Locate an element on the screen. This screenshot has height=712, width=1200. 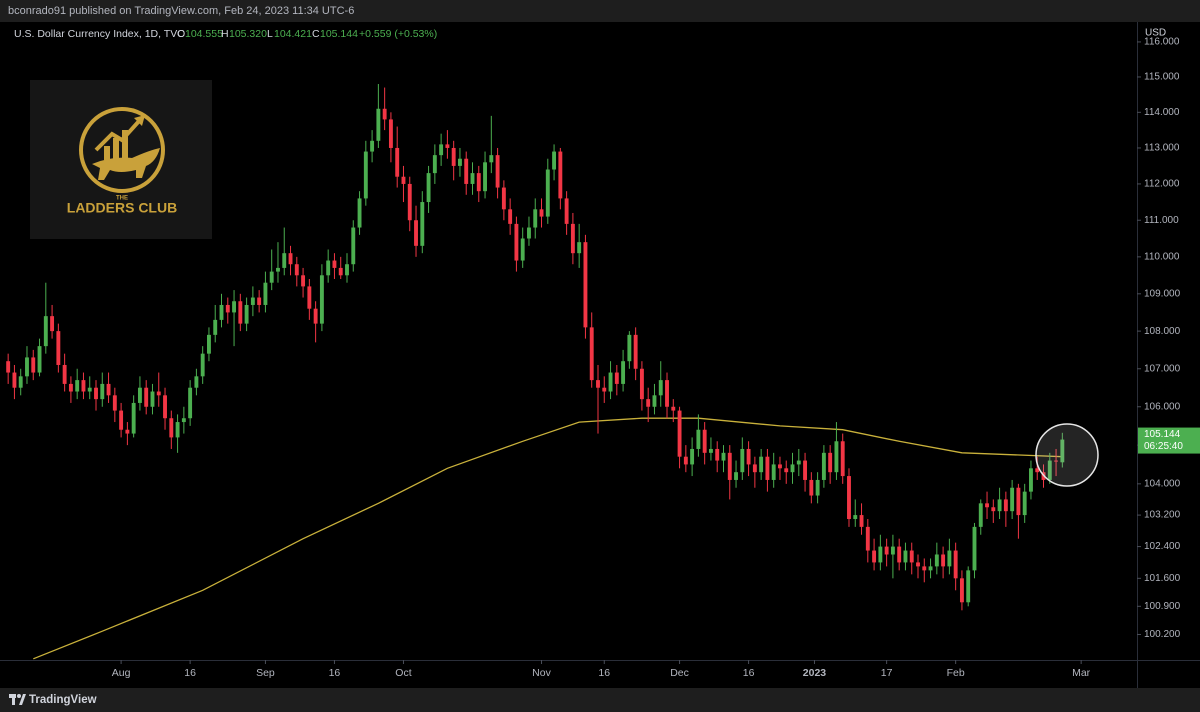
publisher-bar is located at coordinates (600, 11).